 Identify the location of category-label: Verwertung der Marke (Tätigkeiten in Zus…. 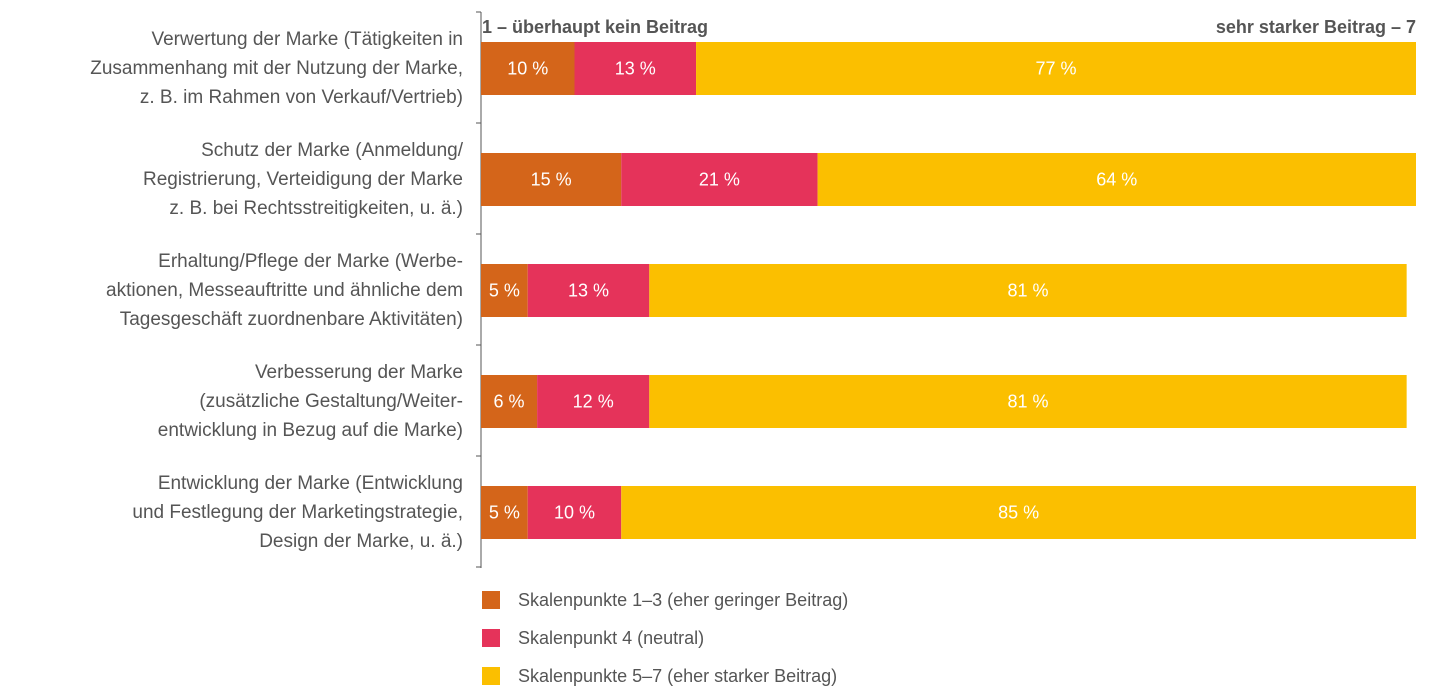
(276, 68).